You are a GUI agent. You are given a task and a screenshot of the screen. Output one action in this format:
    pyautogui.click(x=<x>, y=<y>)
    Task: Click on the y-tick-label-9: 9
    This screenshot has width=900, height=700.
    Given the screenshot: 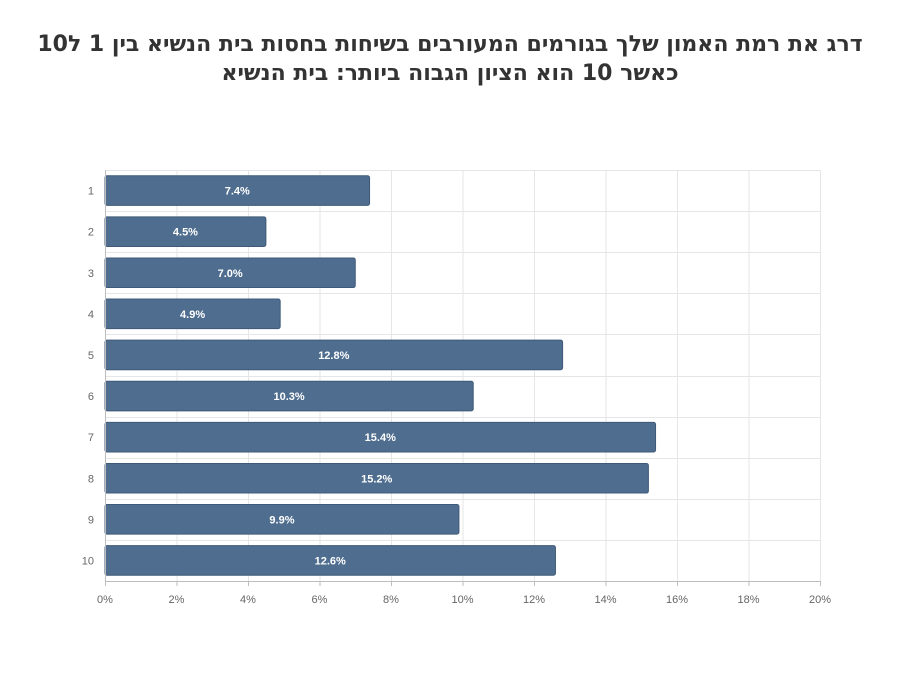 What is the action you would take?
    pyautogui.click(x=91, y=520)
    